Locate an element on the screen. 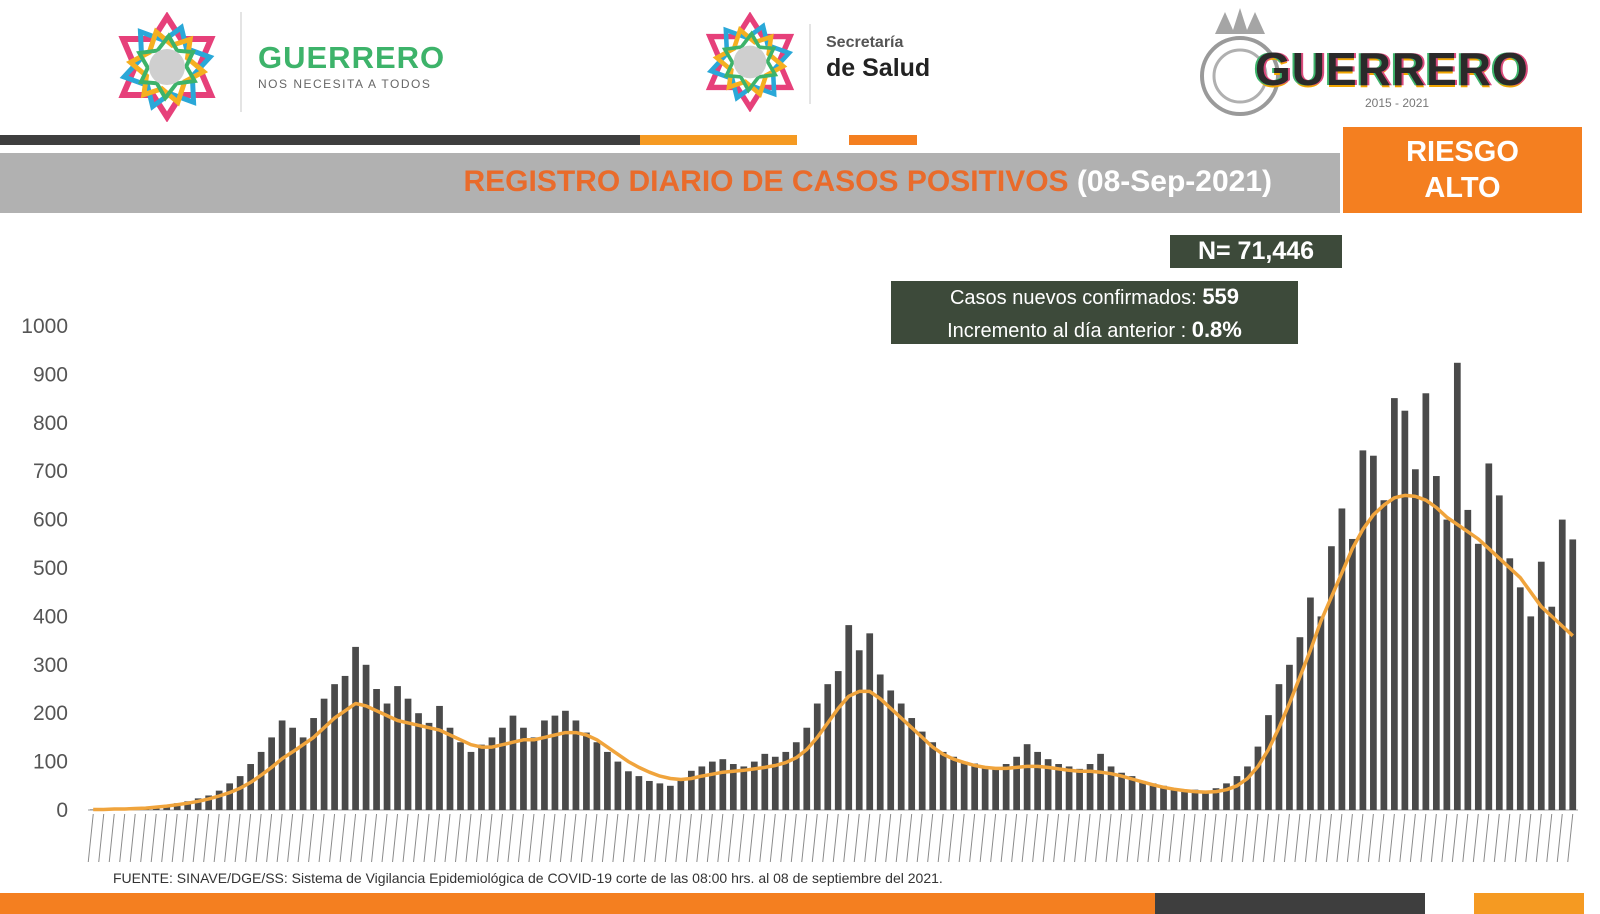 The image size is (1600, 914). right-brand: GUERRERO 2015 - 2021 is located at coordinates (1370, 66).